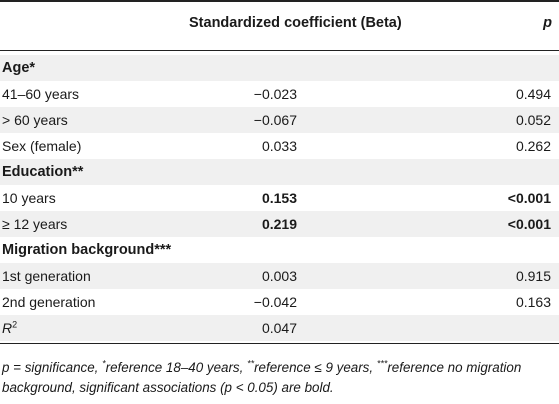  I want to click on footnote-p-definition: p = significance,, so click(52, 367).